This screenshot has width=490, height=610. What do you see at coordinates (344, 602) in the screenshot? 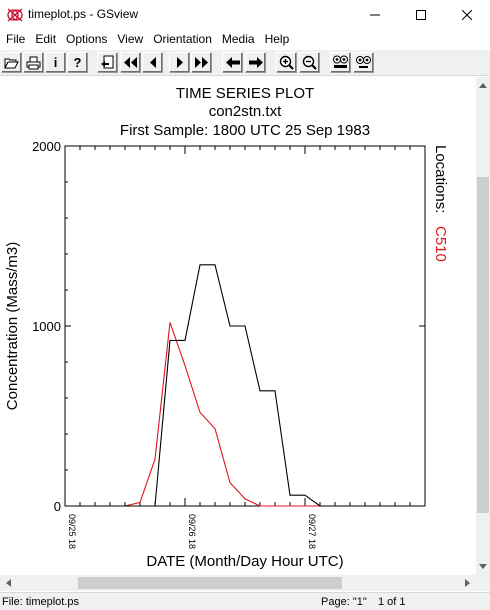
I see `status-page-label: Page: "1"` at bounding box center [344, 602].